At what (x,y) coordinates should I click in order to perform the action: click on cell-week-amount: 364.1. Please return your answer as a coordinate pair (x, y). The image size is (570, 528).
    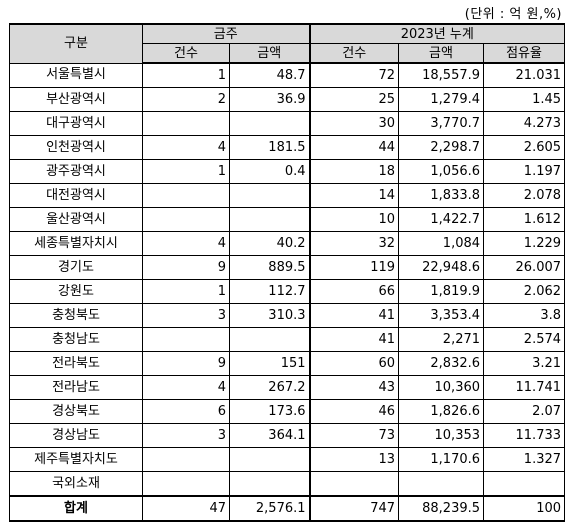
    Looking at the image, I should click on (269, 435).